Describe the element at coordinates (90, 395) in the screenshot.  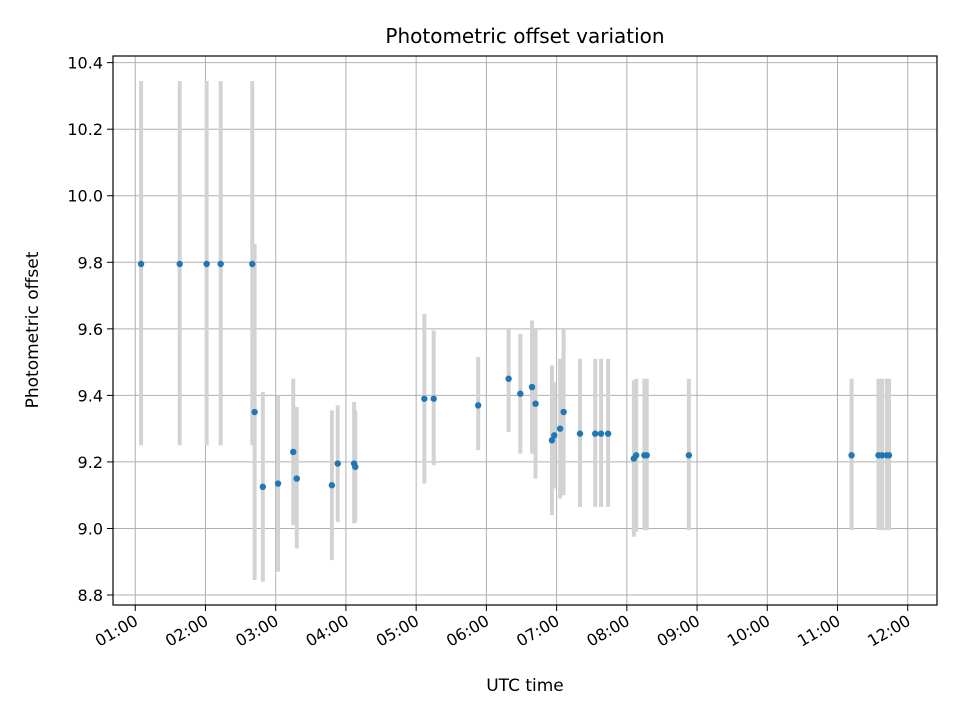
I see `y-tick-label: 9.4` at that location.